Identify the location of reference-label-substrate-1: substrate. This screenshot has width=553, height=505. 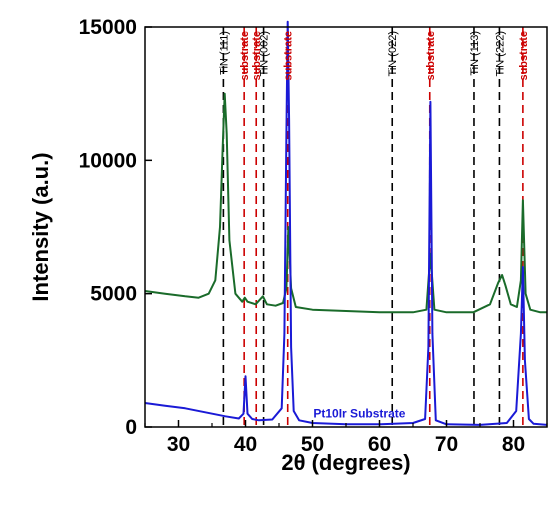
(245, 56).